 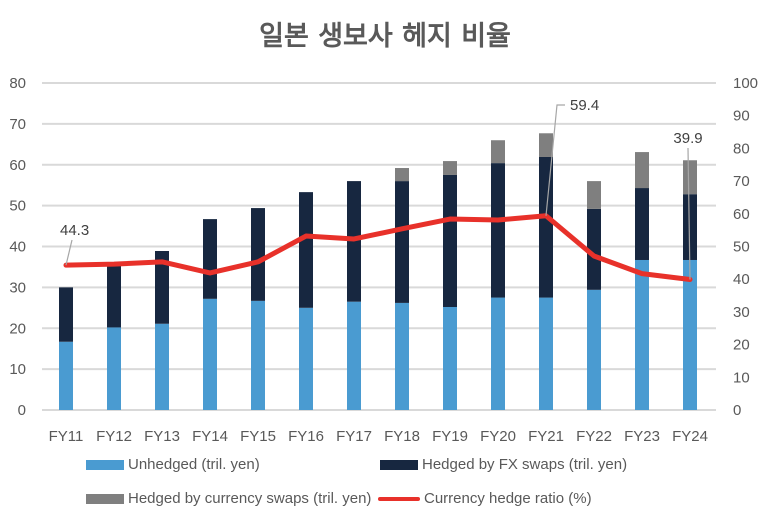 I want to click on y-tick-label: 80, so click(x=17, y=83).